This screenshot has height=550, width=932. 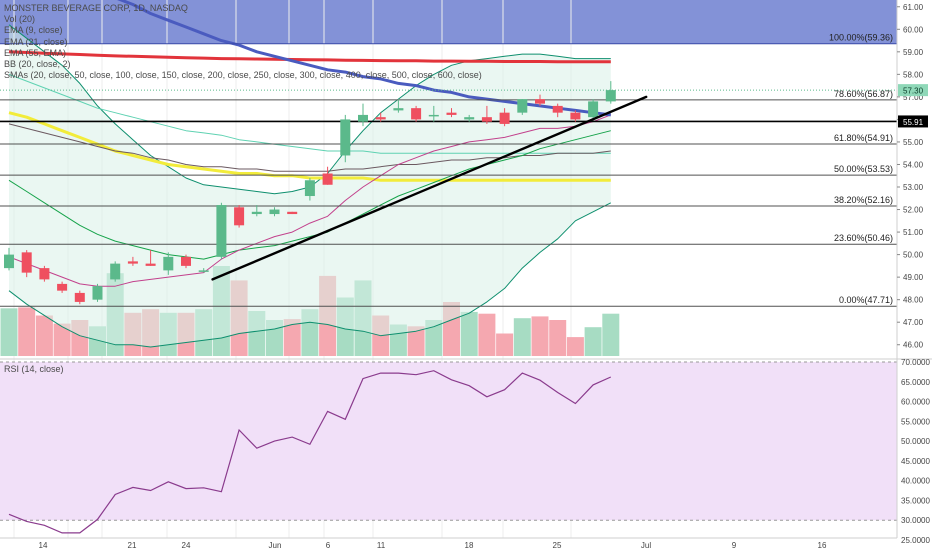 What do you see at coordinates (381, 545) in the screenshot?
I see `time-tick-label: 11` at bounding box center [381, 545].